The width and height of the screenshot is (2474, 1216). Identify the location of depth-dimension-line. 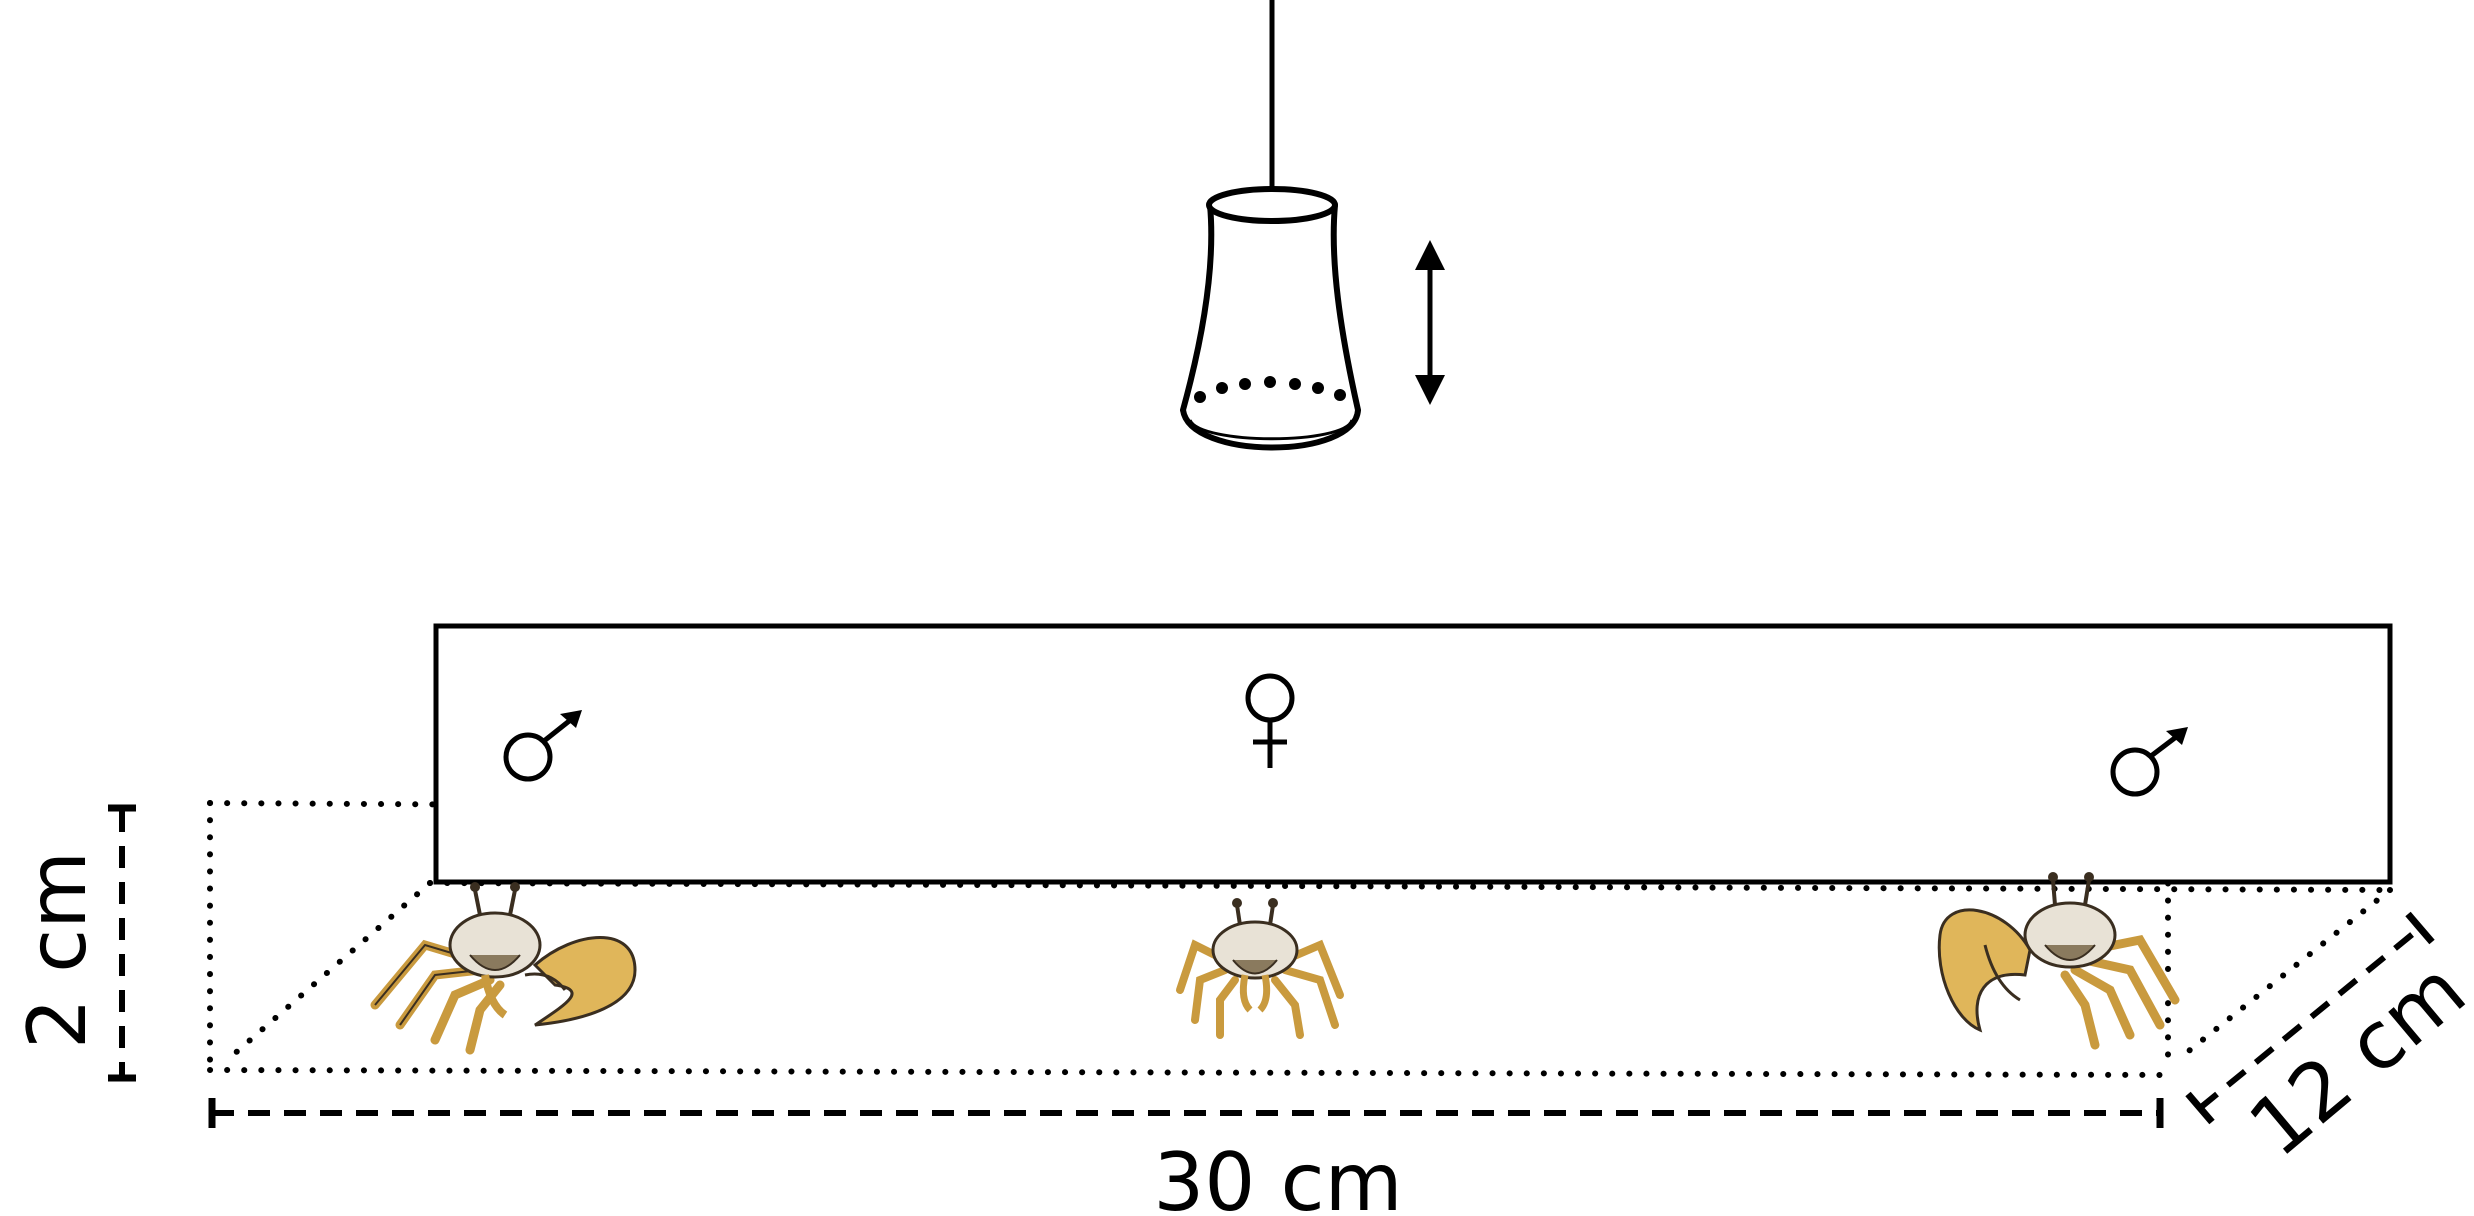
(2310, 1018).